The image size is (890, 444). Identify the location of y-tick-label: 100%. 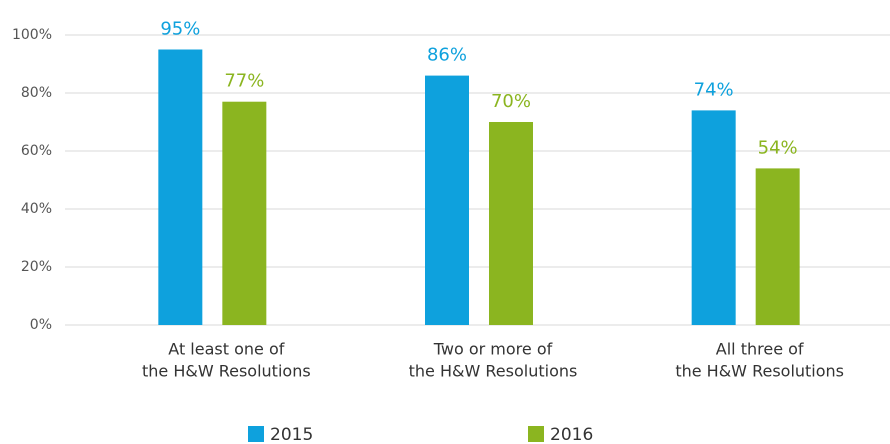
(32, 35).